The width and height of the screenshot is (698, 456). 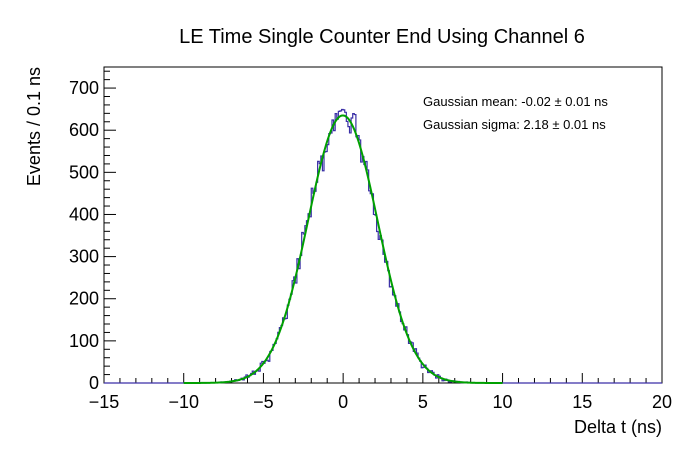 I want to click on x-axis-label: Delta t (ns), so click(x=618, y=427).